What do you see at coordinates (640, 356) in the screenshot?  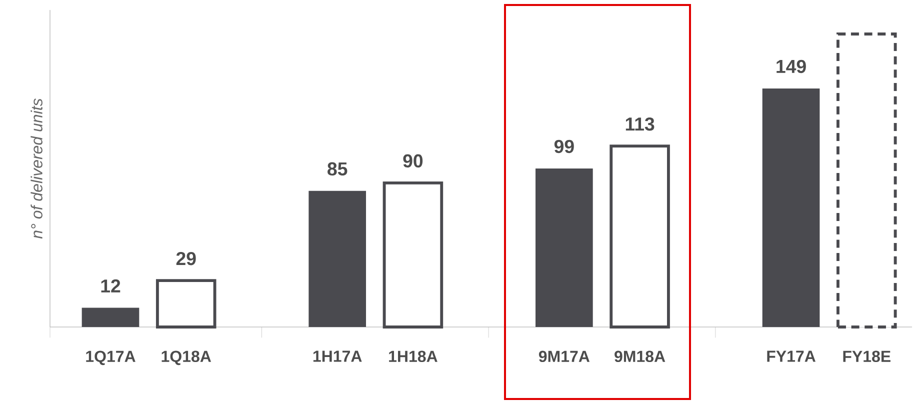 I see `x-tick-label: 9M18A` at bounding box center [640, 356].